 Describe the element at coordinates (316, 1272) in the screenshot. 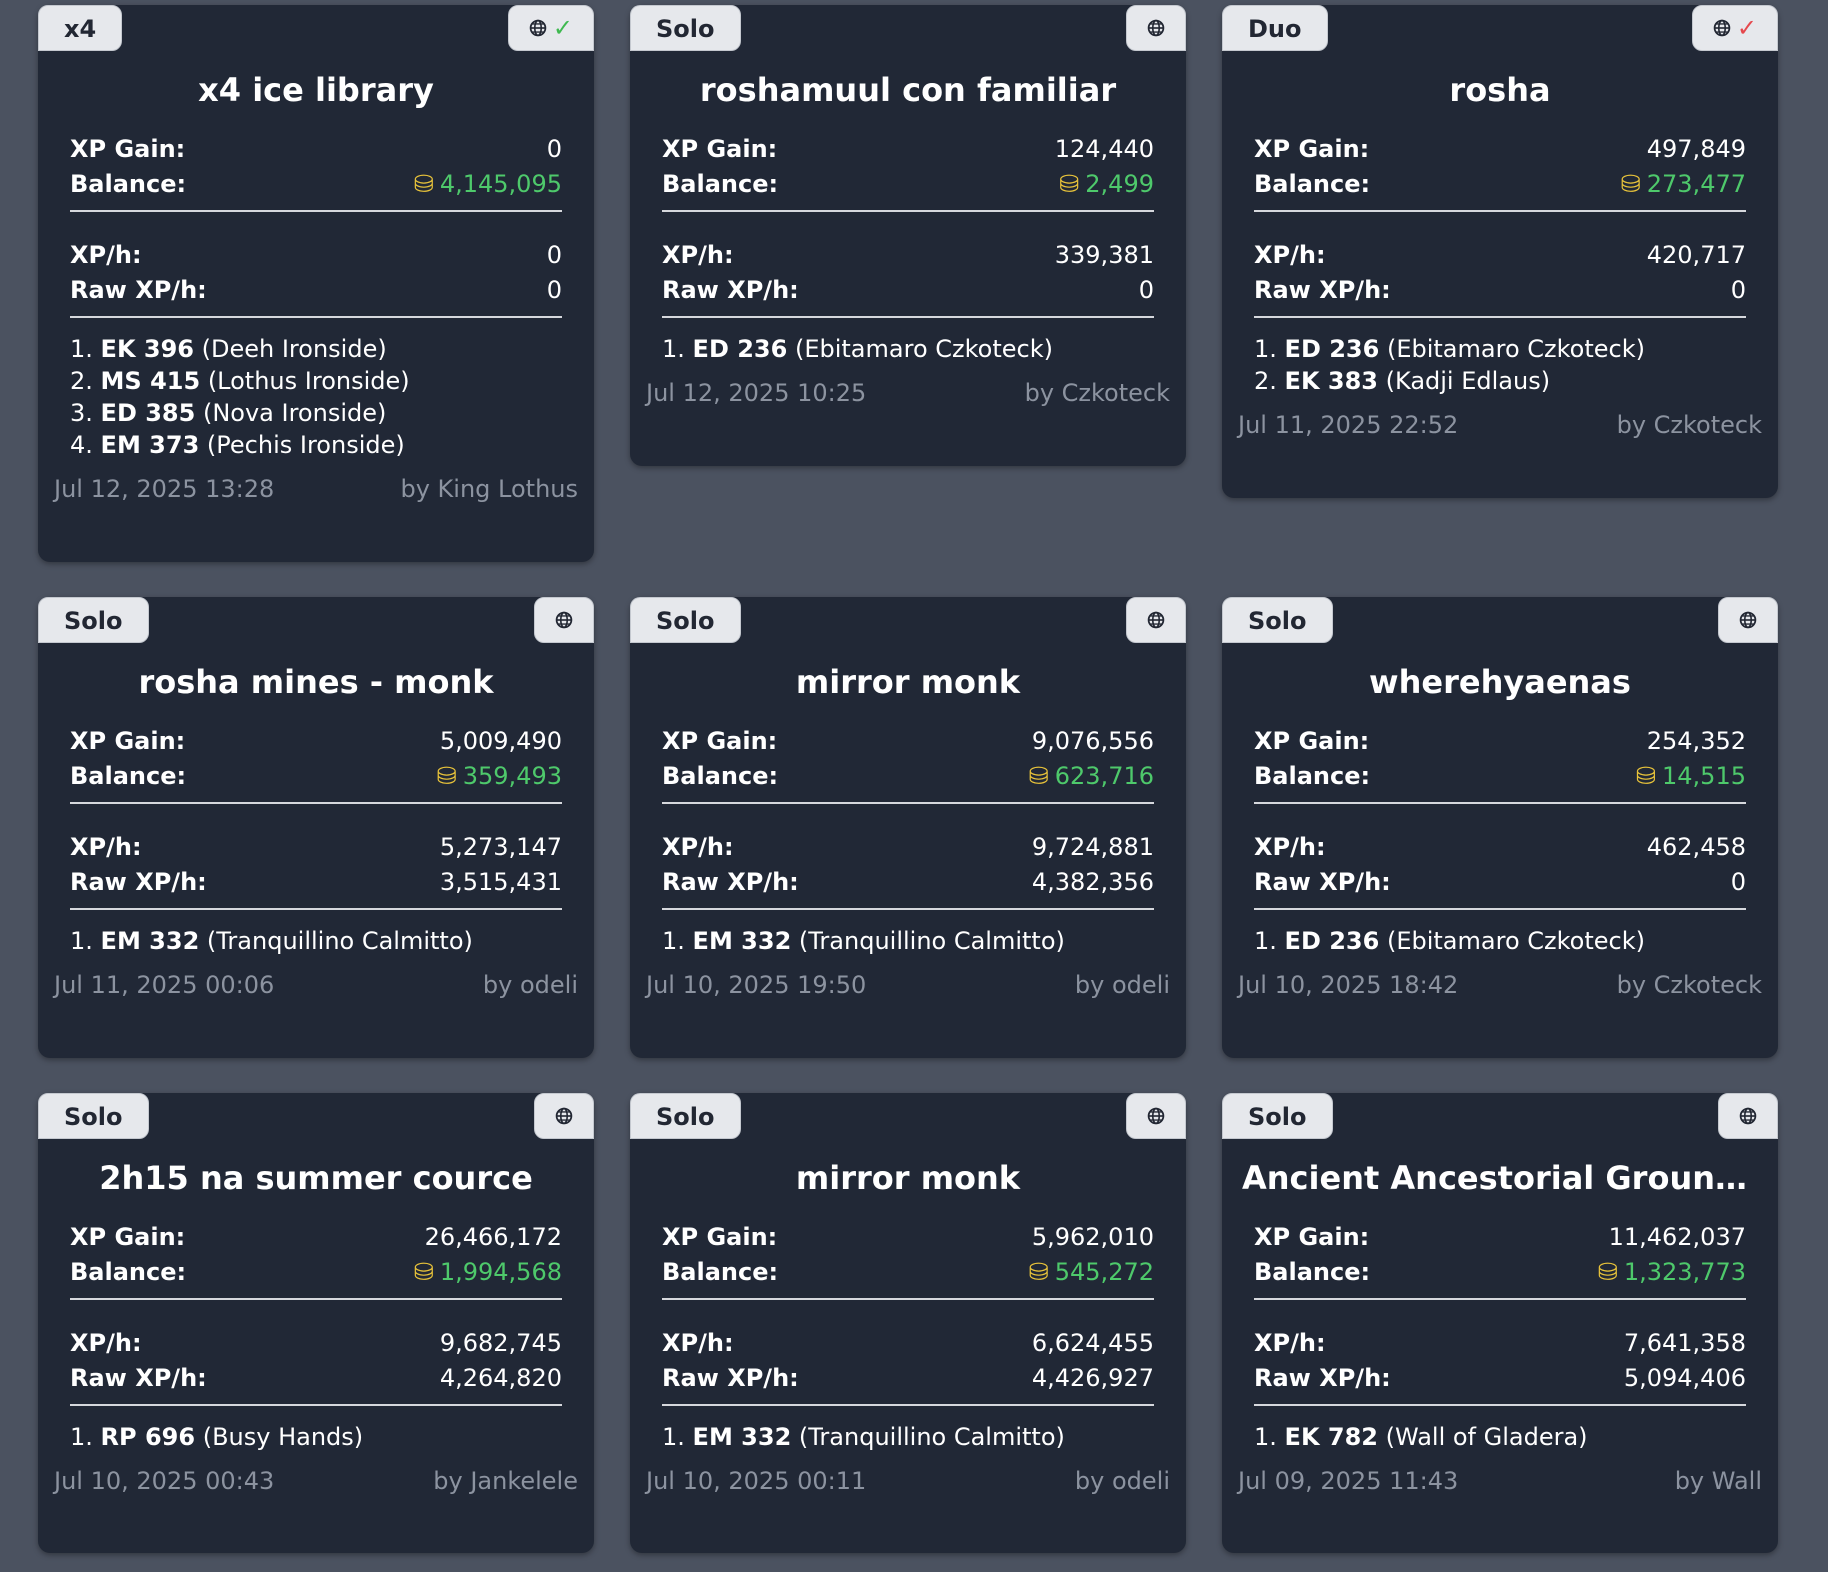

I see `balance-row: Balance: ⛁ 1,994,568` at that location.